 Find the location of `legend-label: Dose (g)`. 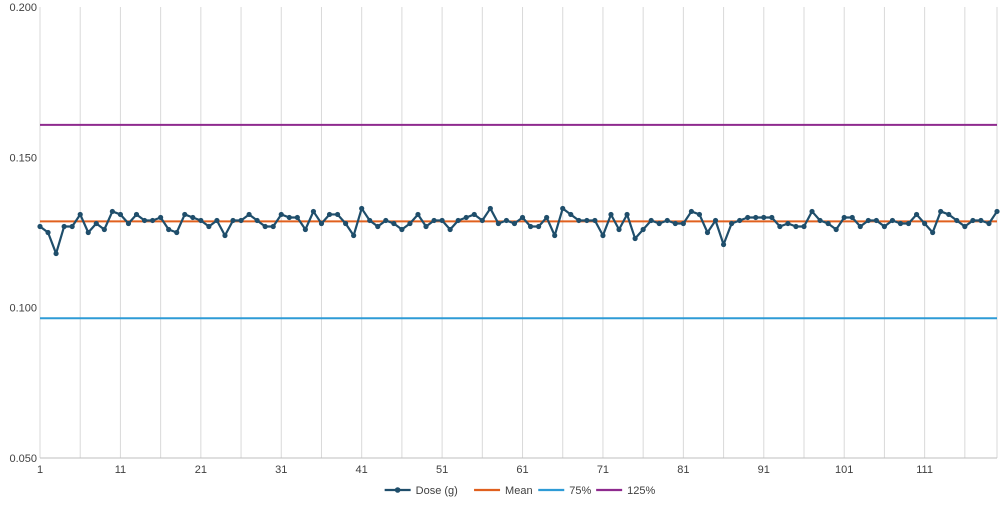

legend-label: Dose (g) is located at coordinates (437, 491).